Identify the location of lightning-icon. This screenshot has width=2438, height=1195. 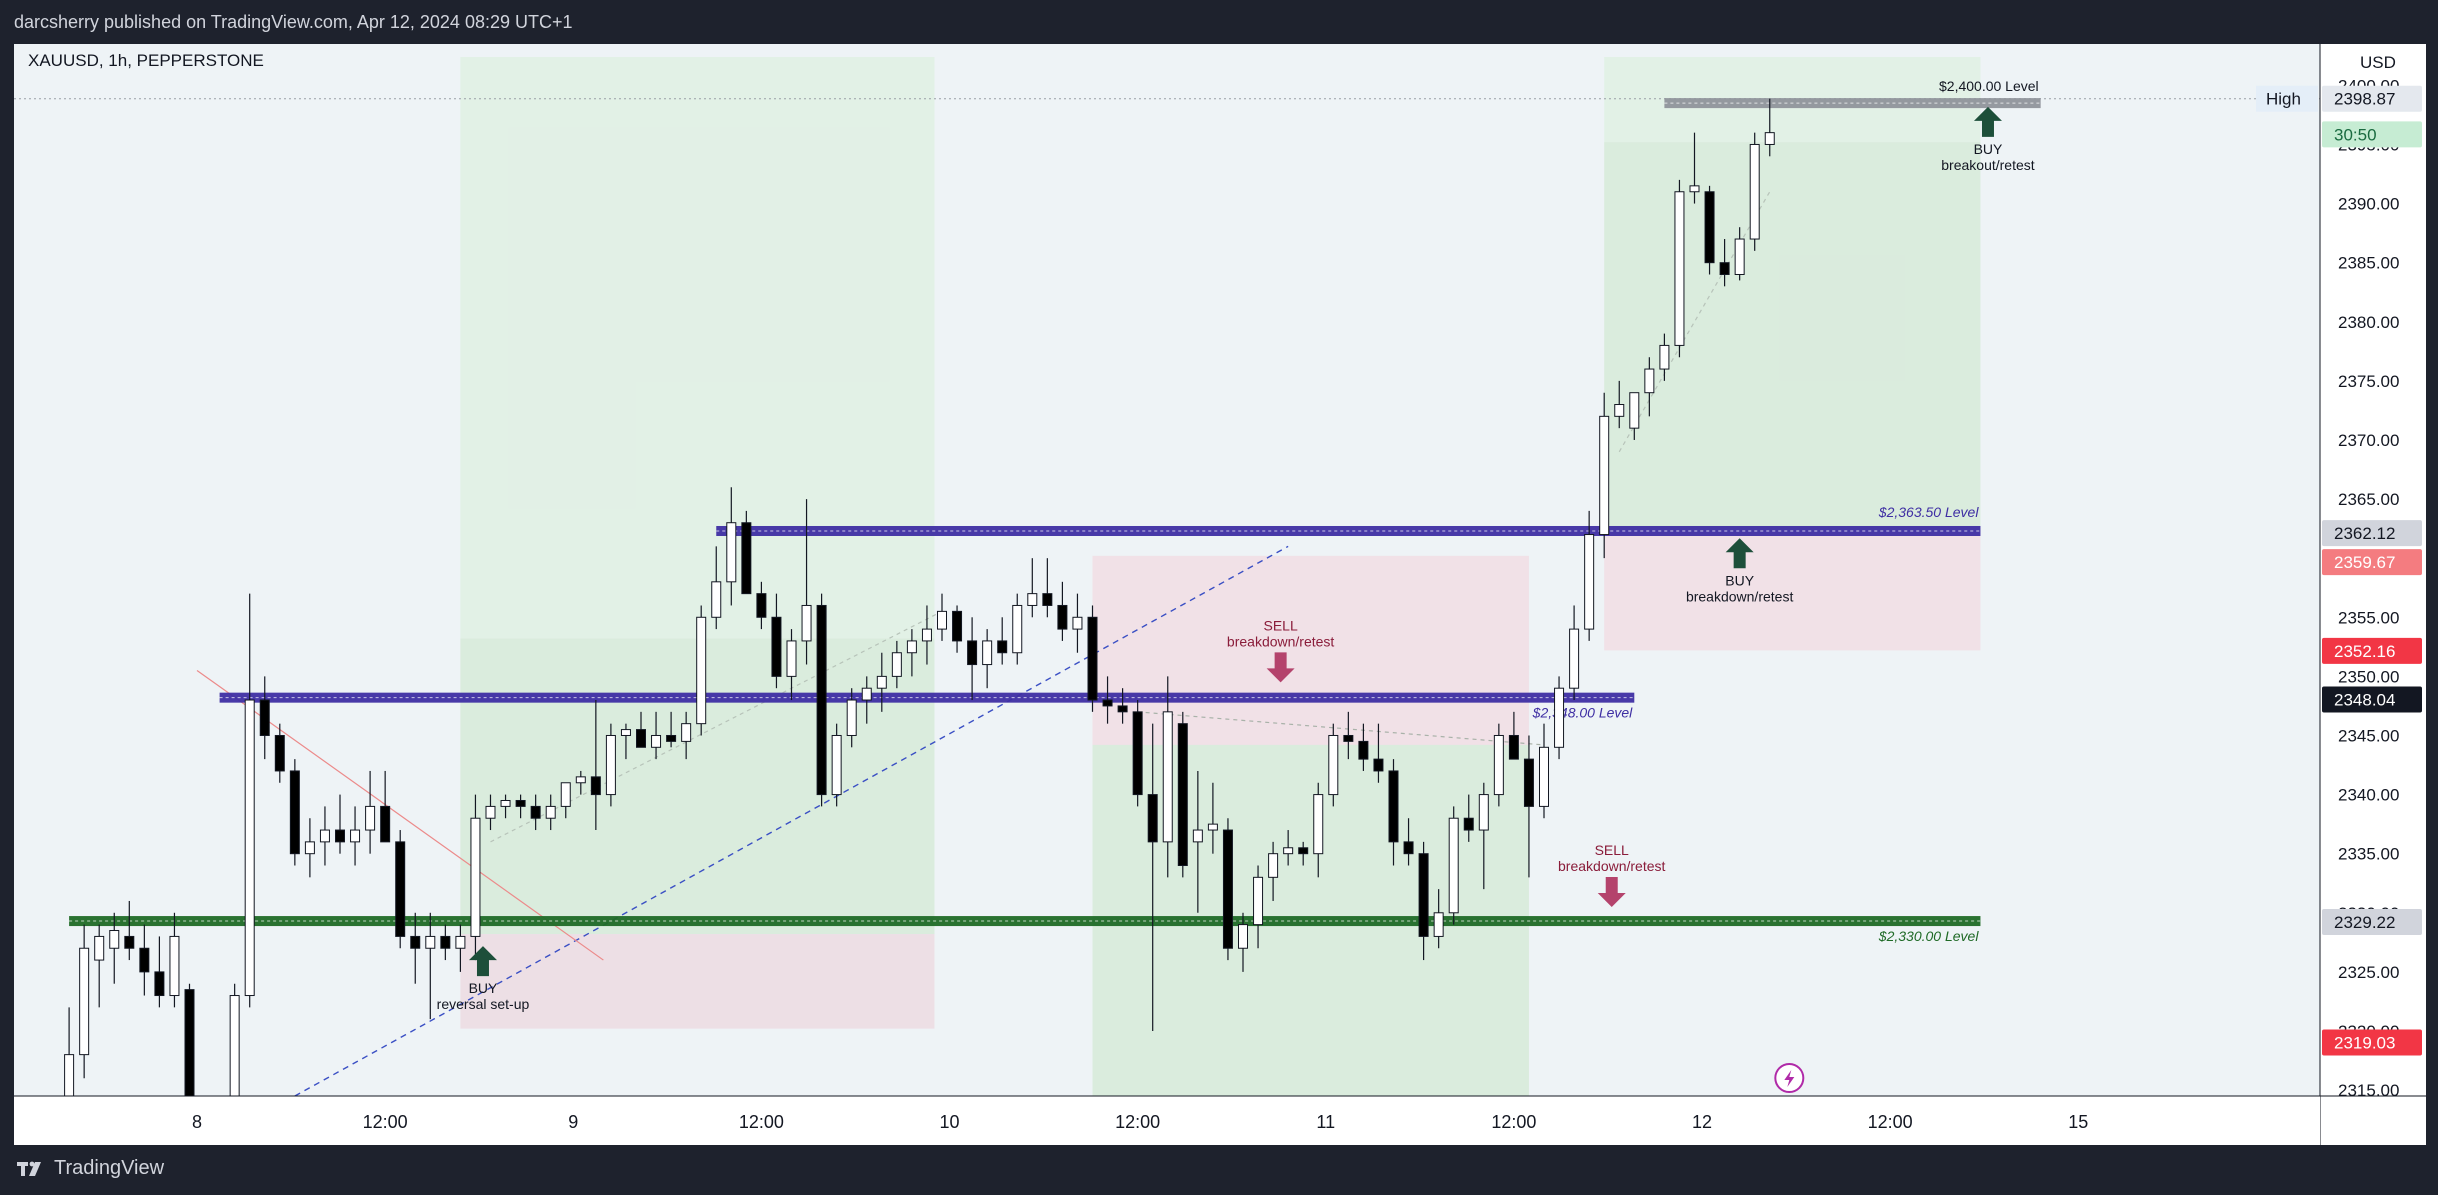
(1789, 1078).